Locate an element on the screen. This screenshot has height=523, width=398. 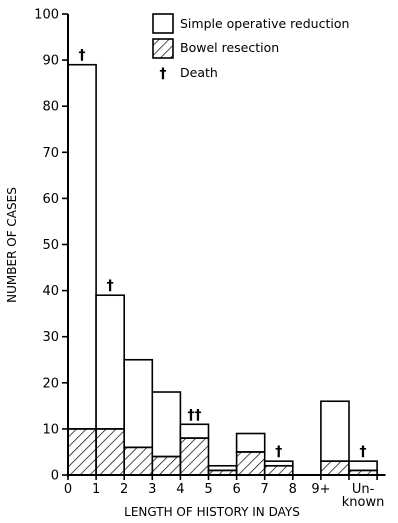
y-tick-label: 30 is located at coordinates (50, 337).